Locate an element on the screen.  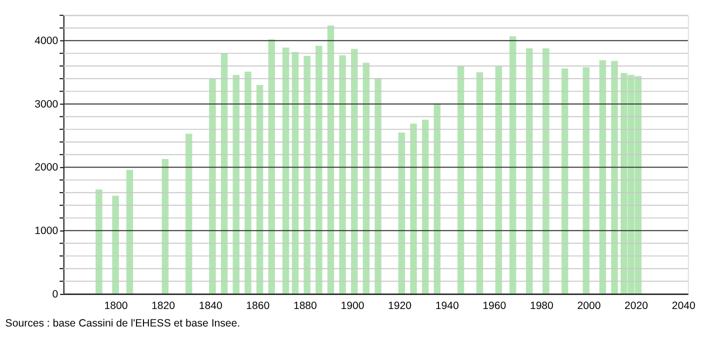
x-tick-label: 1800 is located at coordinates (116, 306).